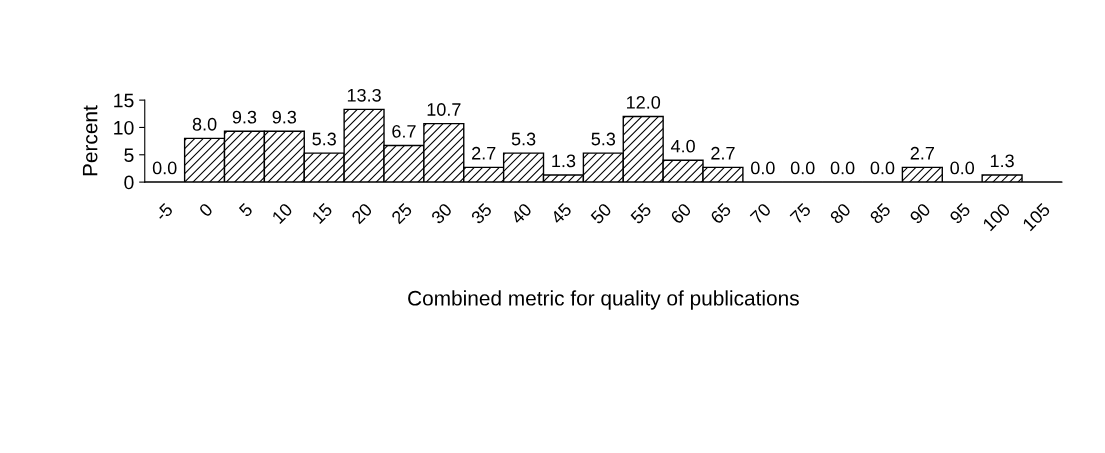 Image resolution: width=1105 pixels, height=453 pixels. I want to click on data-label: 6.7, so click(404, 131).